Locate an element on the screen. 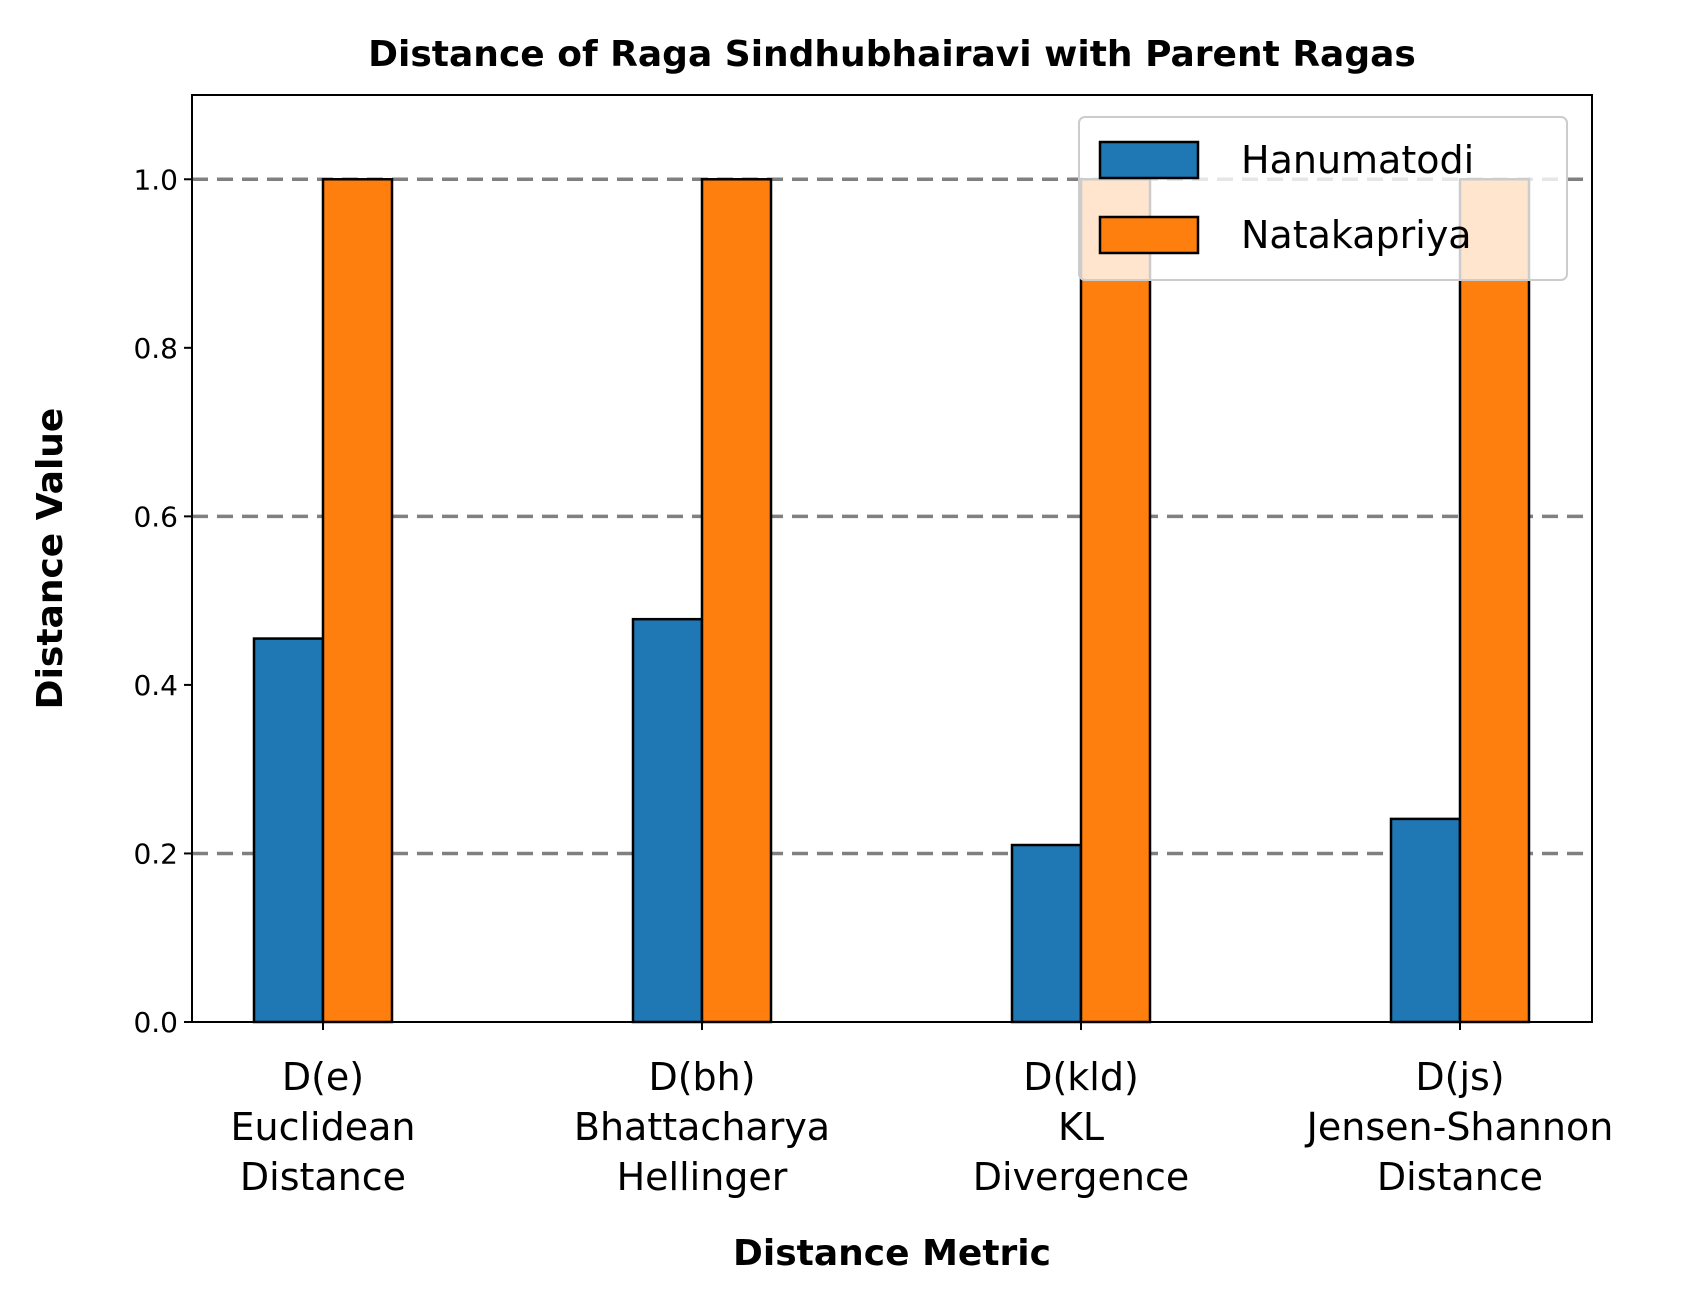 The height and width of the screenshot is (1300, 1685). x-tick-label: Hellinger is located at coordinates (702, 1177).